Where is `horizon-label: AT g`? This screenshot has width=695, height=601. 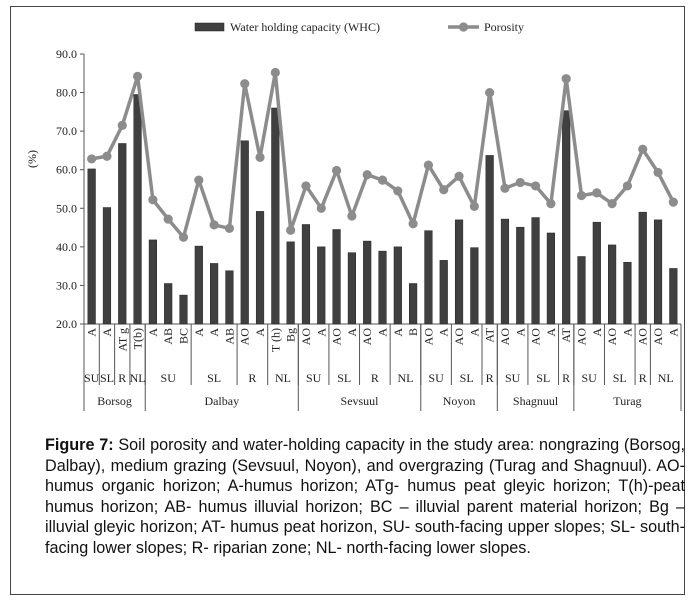
horizon-label: AT g is located at coordinates (122, 339).